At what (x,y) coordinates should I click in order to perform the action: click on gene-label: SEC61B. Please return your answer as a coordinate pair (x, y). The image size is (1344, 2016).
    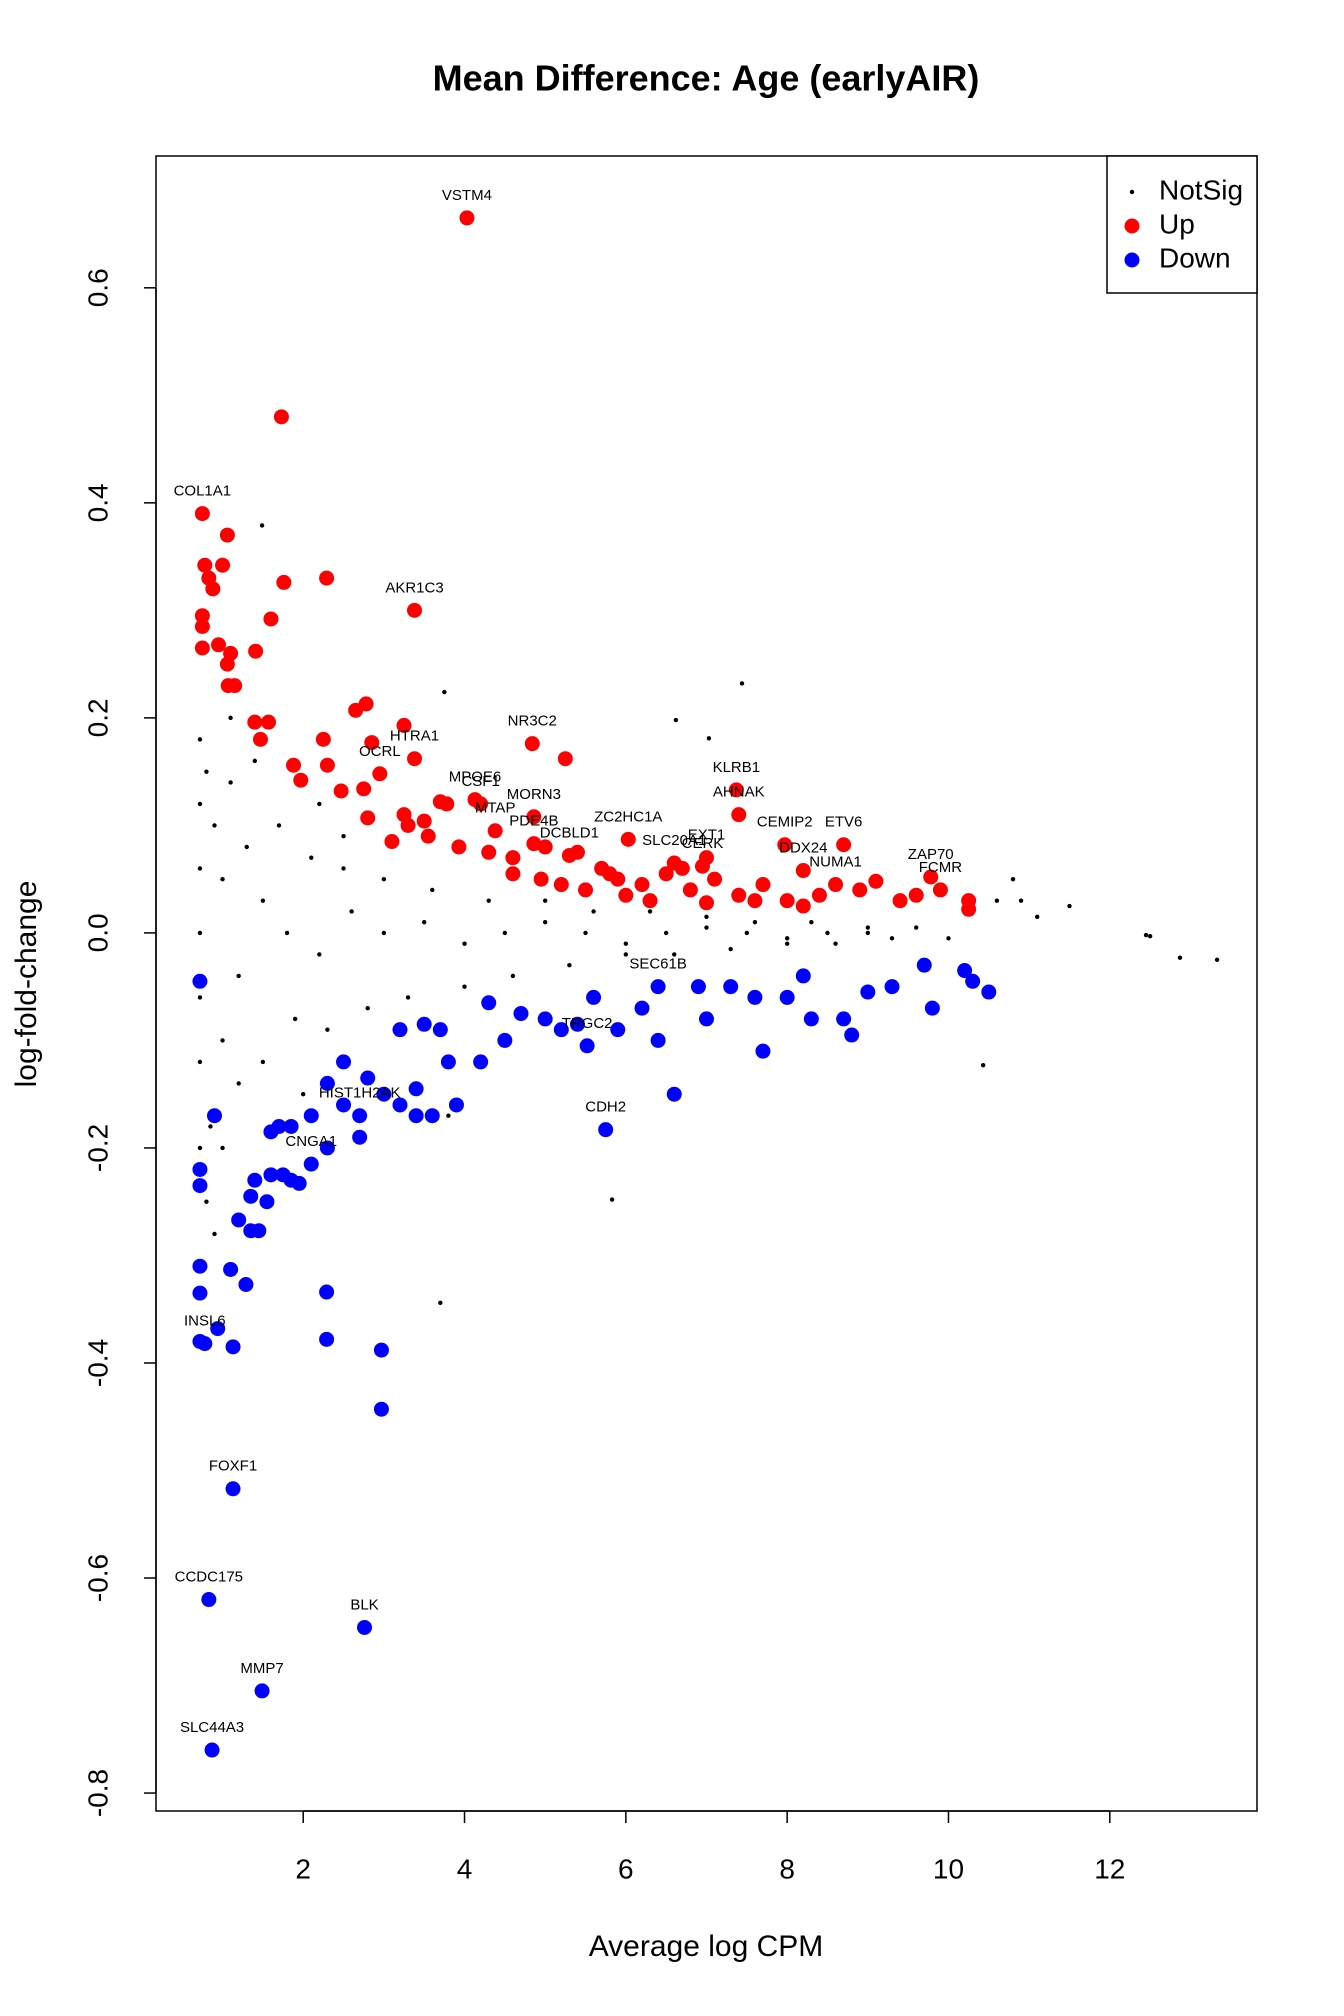
    Looking at the image, I should click on (658, 964).